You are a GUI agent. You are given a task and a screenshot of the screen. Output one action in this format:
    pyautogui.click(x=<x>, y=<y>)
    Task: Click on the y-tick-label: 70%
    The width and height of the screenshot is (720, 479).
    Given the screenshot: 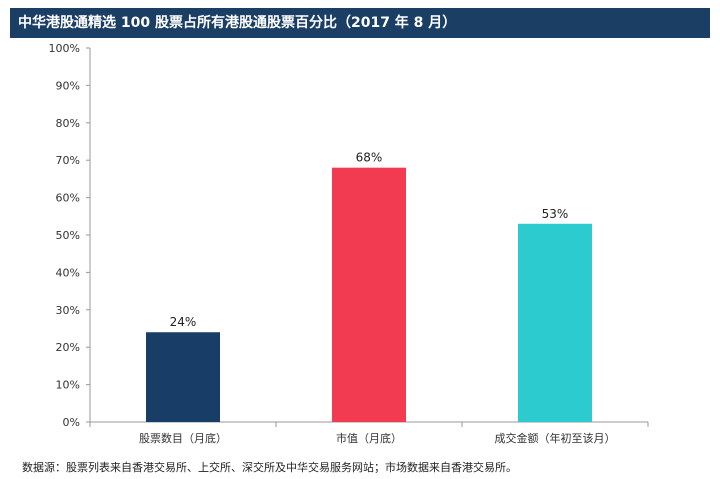 What is the action you would take?
    pyautogui.click(x=68, y=160)
    